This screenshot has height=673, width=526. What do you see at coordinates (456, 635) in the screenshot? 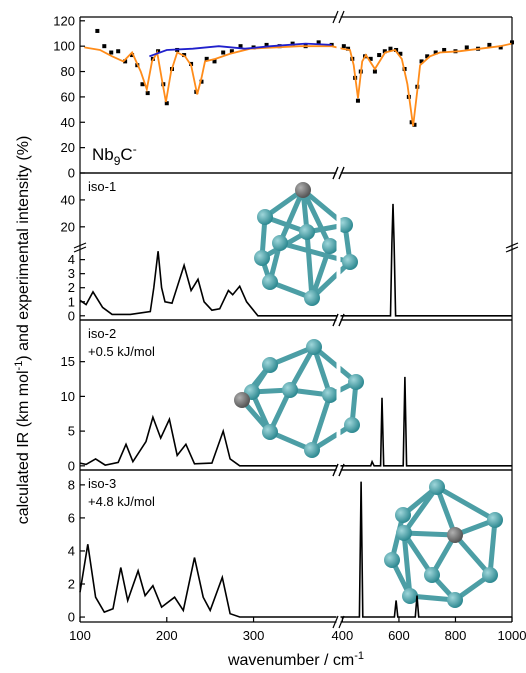
I see `x-tick-label: 800` at bounding box center [456, 635].